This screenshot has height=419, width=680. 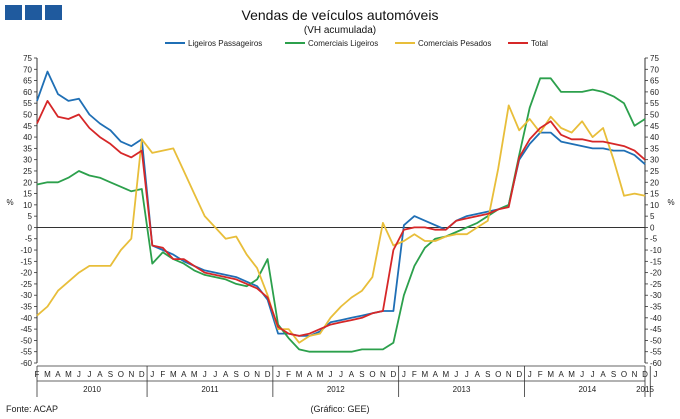 I want to click on y-tick-label-right: 40, so click(x=654, y=137).